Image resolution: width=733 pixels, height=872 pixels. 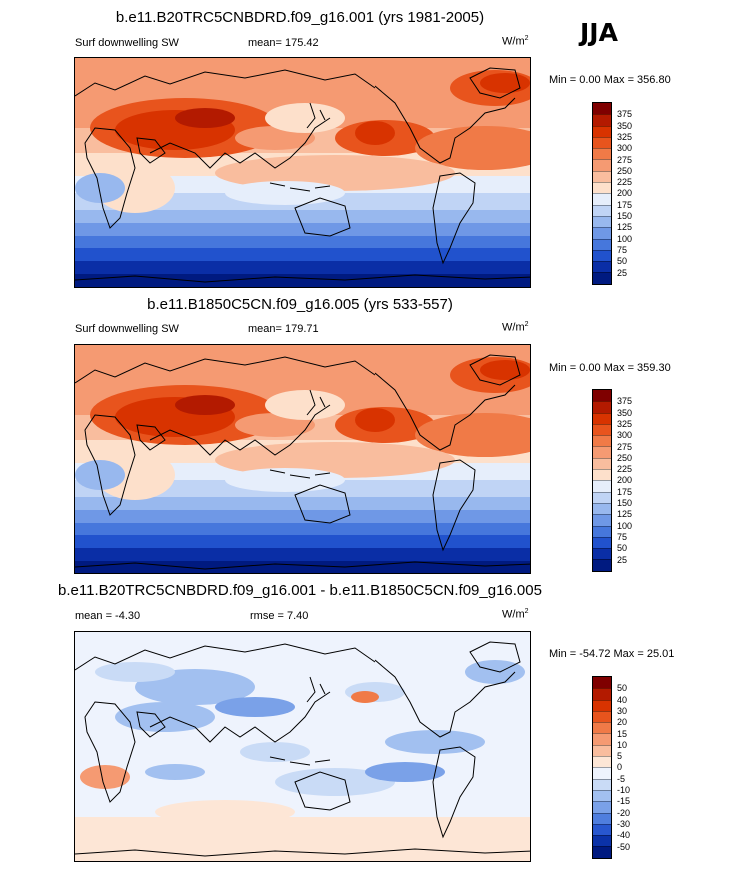 I want to click on colorbar-tick-label: 30, so click(x=622, y=710).